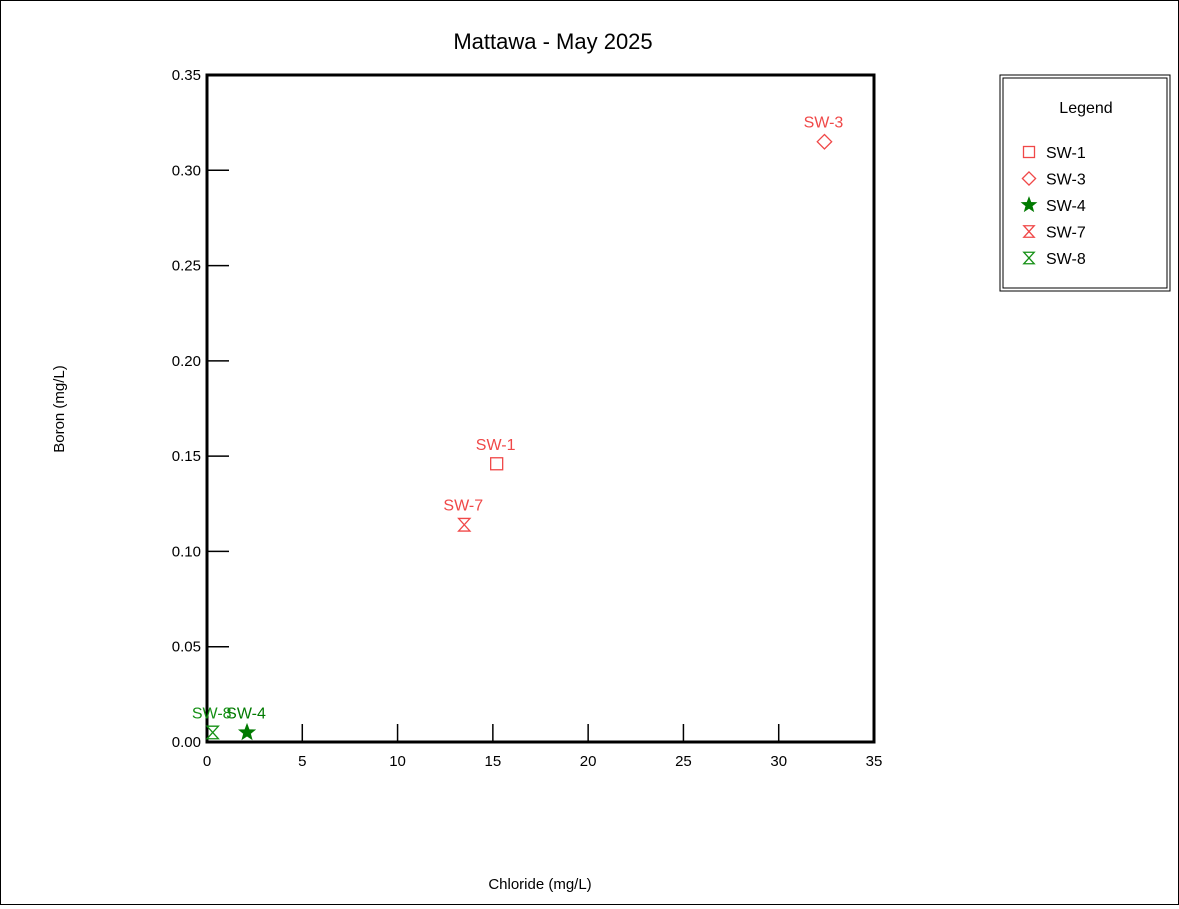 The width and height of the screenshot is (1179, 909). Describe the element at coordinates (186, 266) in the screenshot. I see `y-tick-label-0.25: 0.25` at that location.